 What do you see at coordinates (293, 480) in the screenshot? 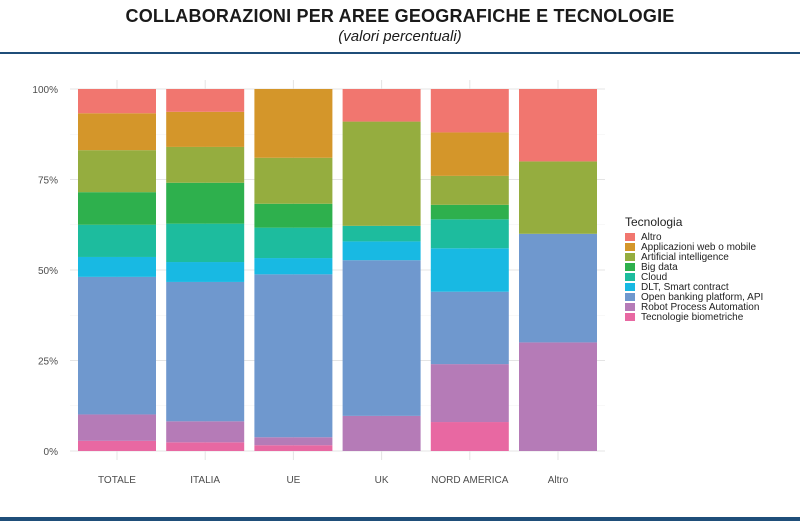
I see `x-tick-label: UE` at bounding box center [293, 480].